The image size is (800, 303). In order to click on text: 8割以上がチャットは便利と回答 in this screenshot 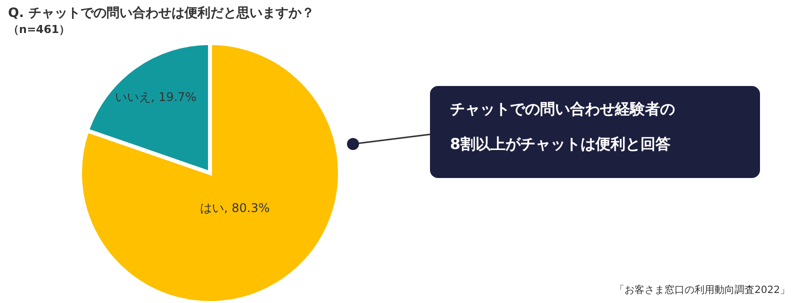, I will do `click(561, 144)`.